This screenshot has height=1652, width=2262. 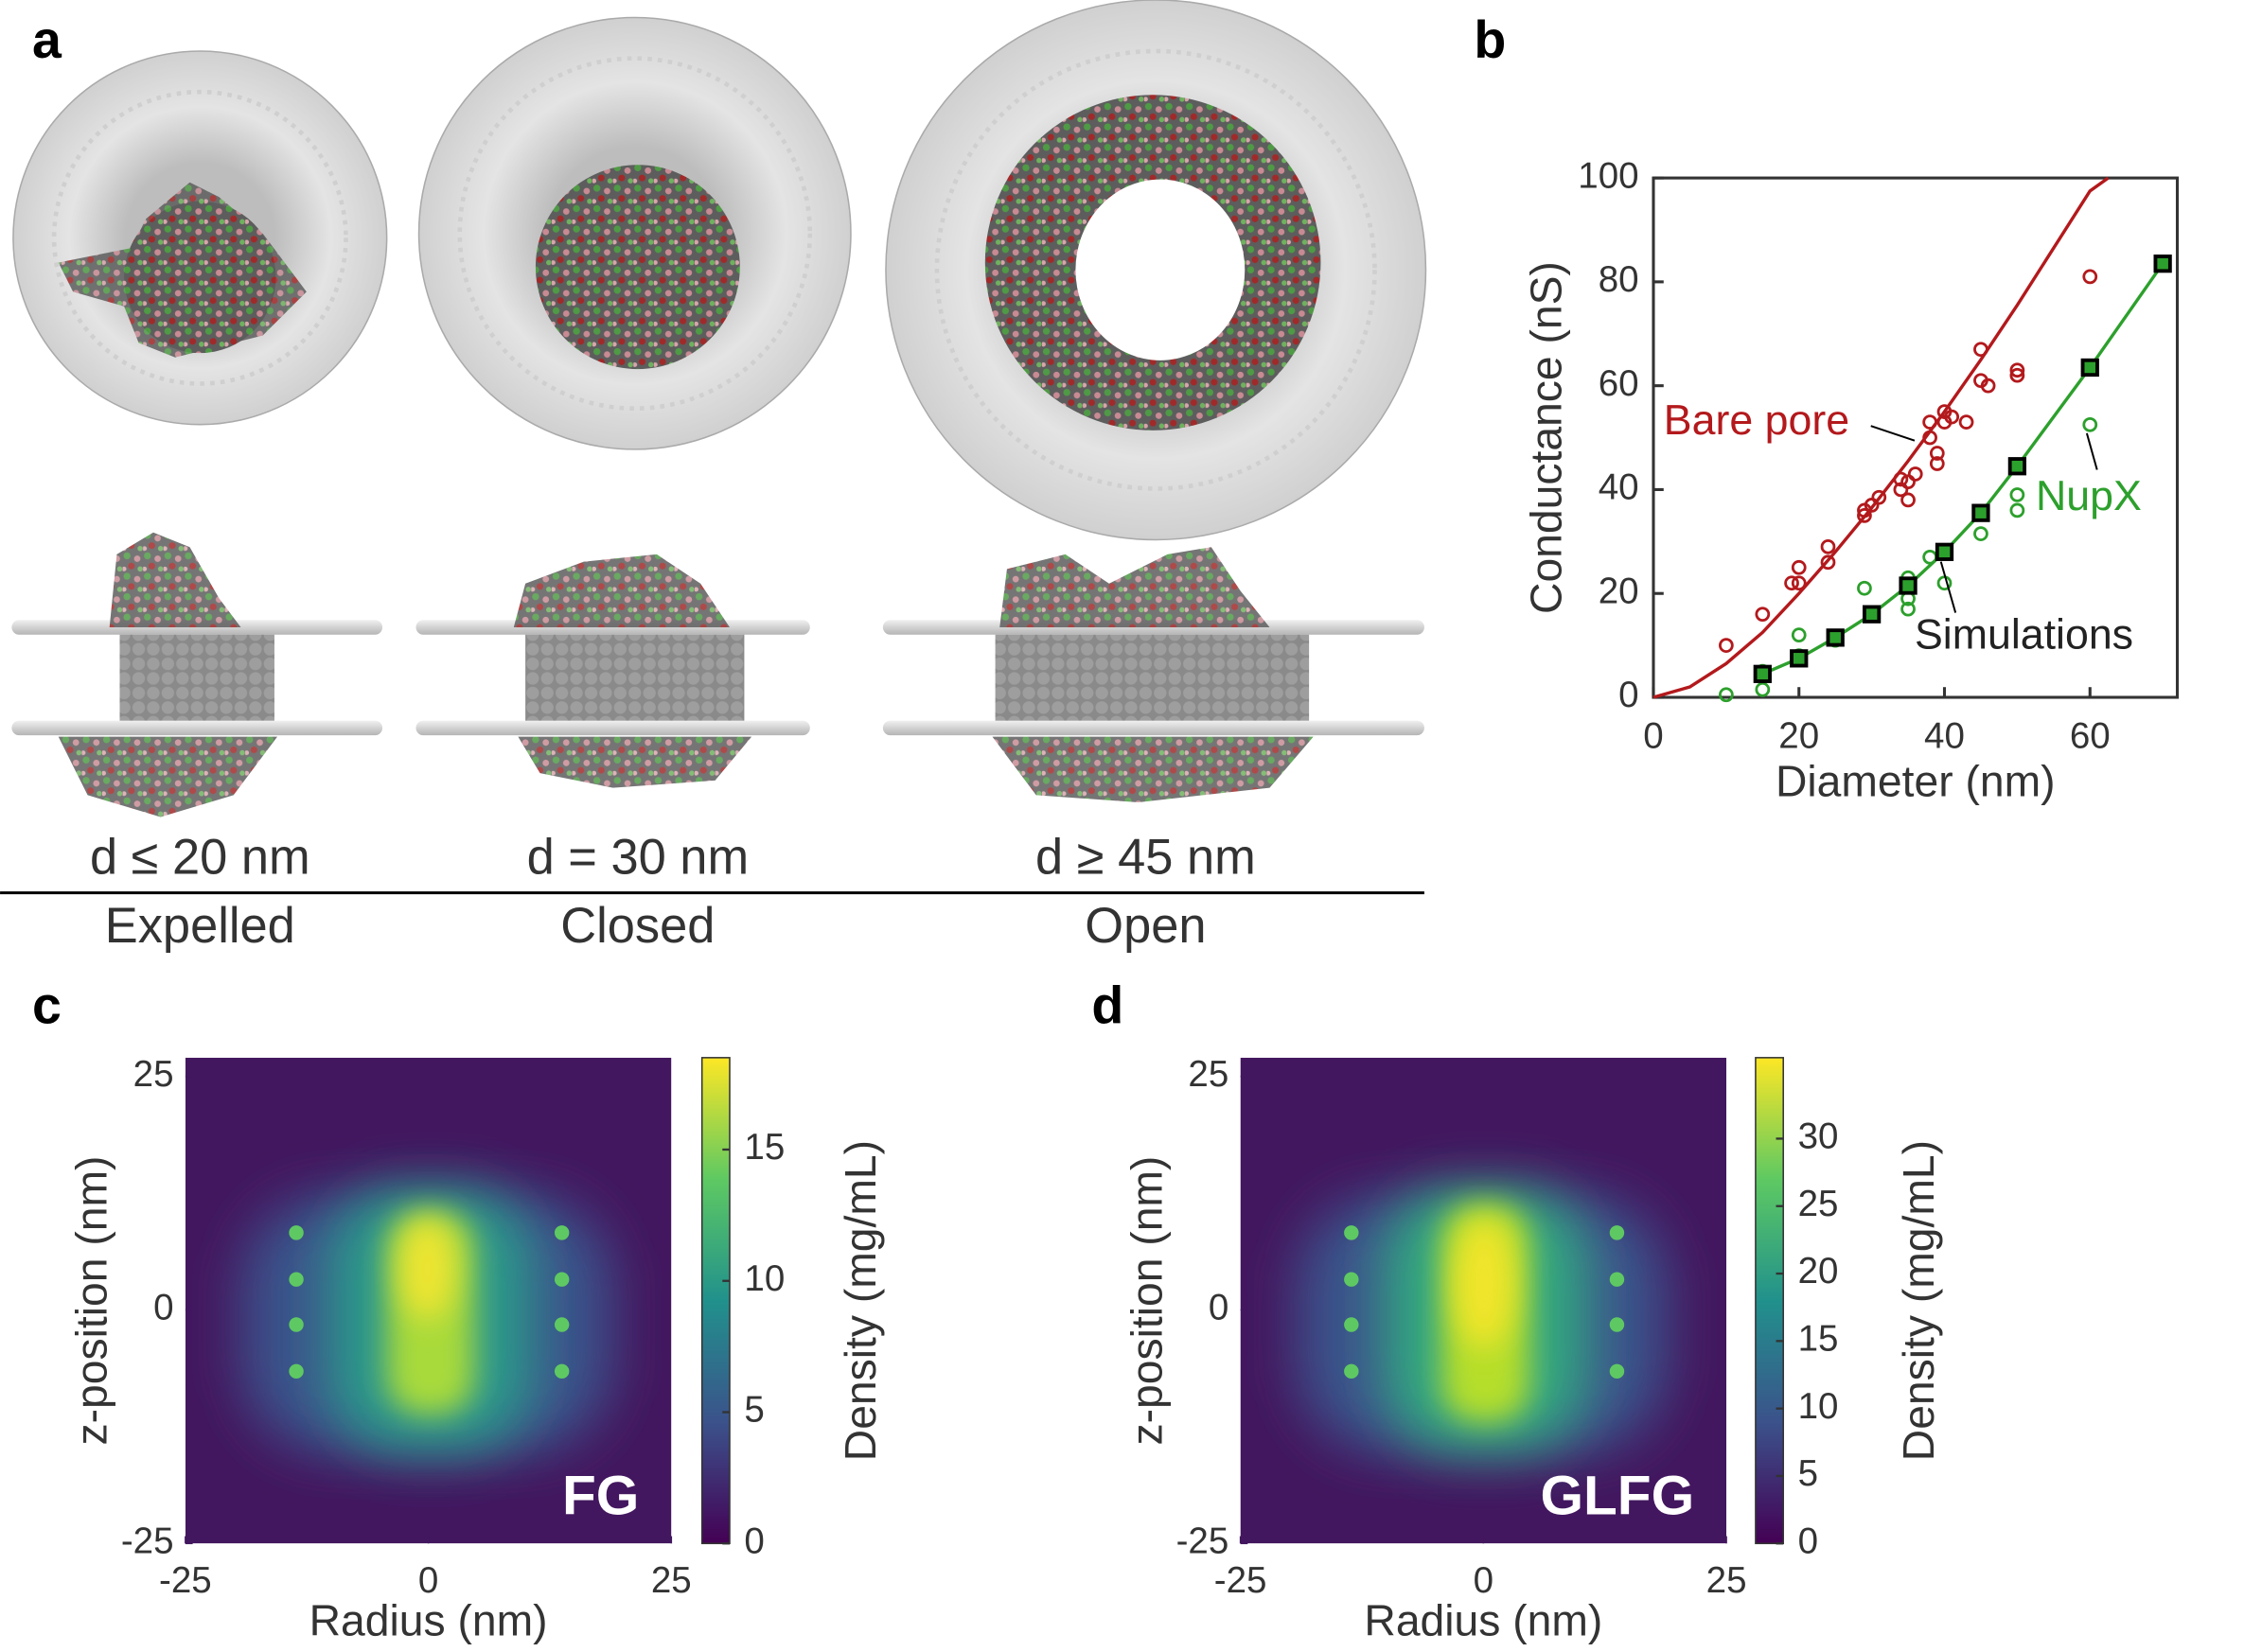 I want to click on pore-diameter: d ≤ 20 nm, so click(x=200, y=858).